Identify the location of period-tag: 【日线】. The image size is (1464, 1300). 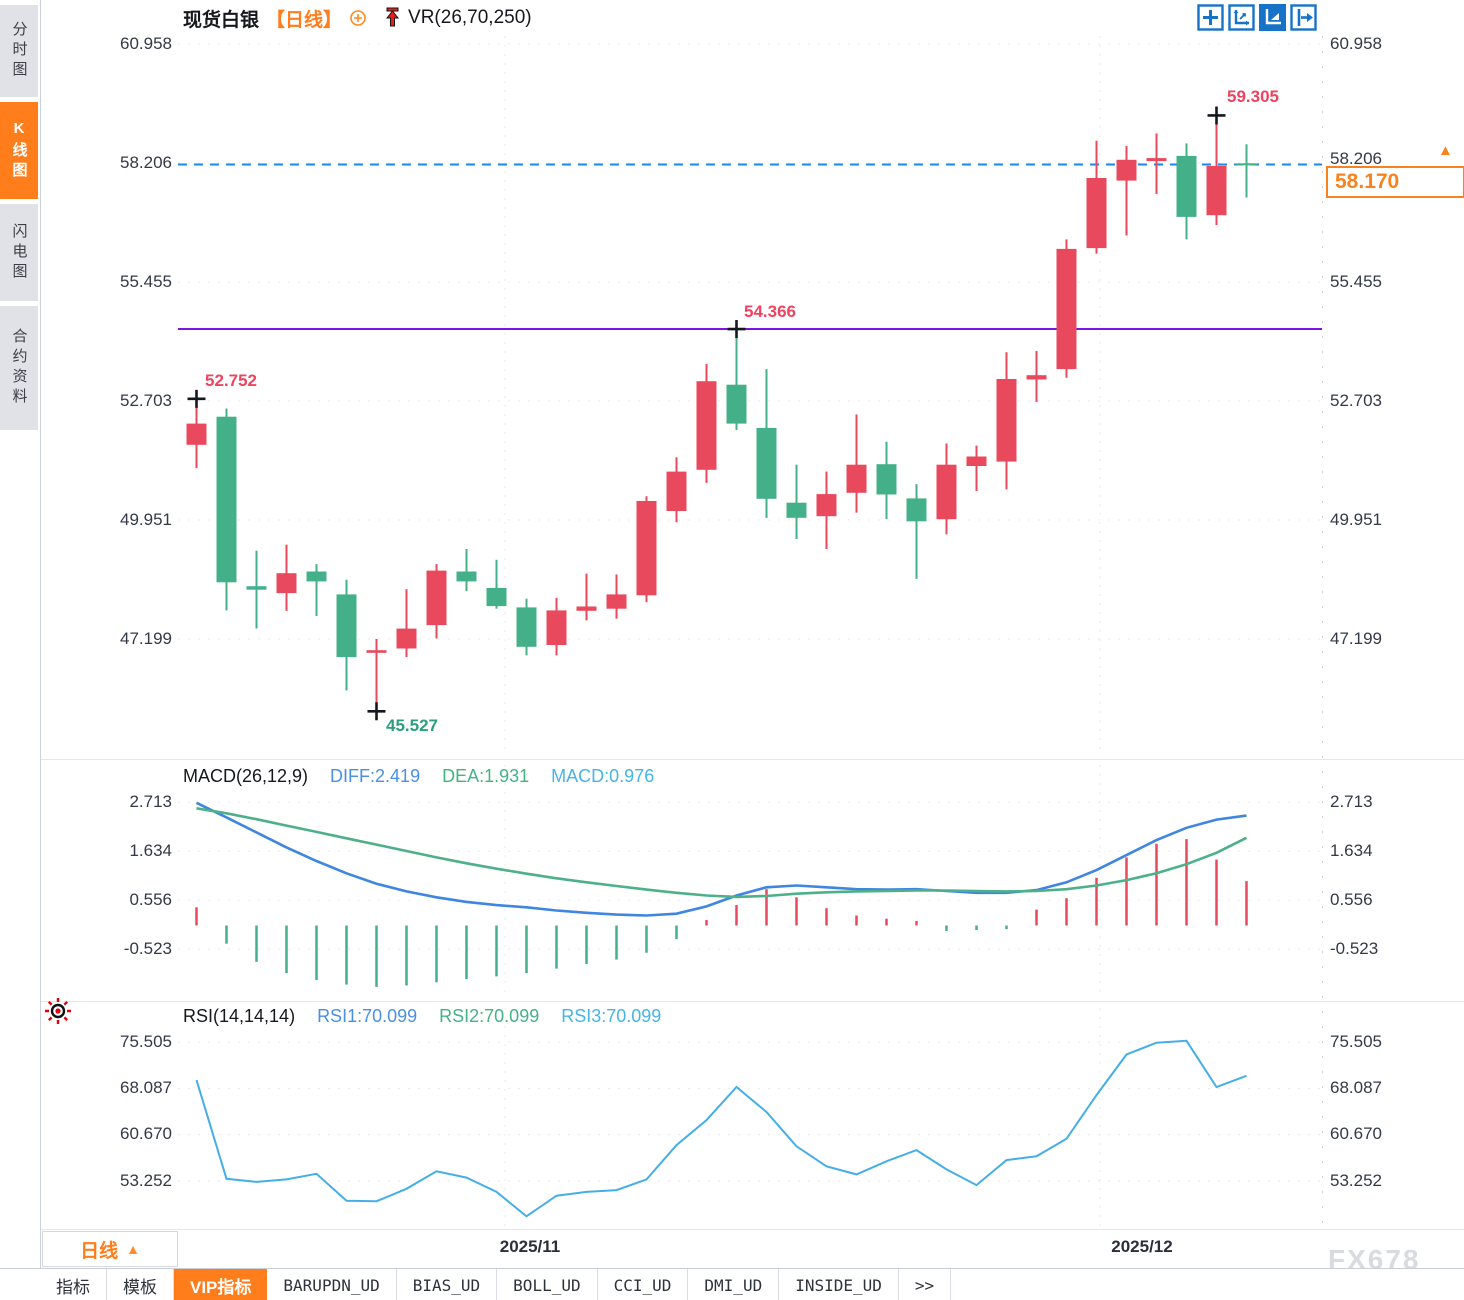
(304, 20).